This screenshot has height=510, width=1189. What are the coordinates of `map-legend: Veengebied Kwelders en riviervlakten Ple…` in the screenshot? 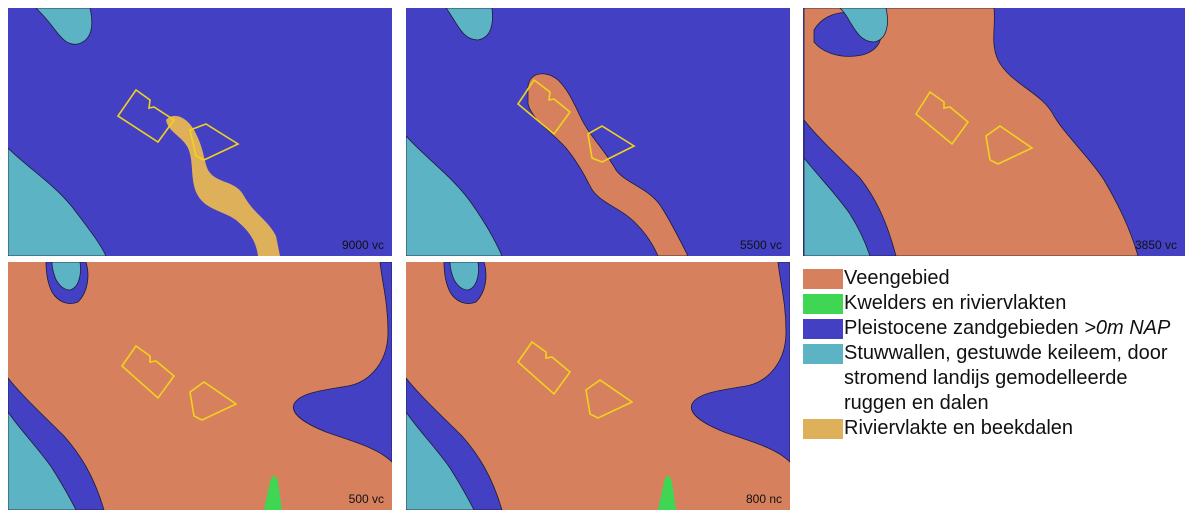 It's located at (994, 353).